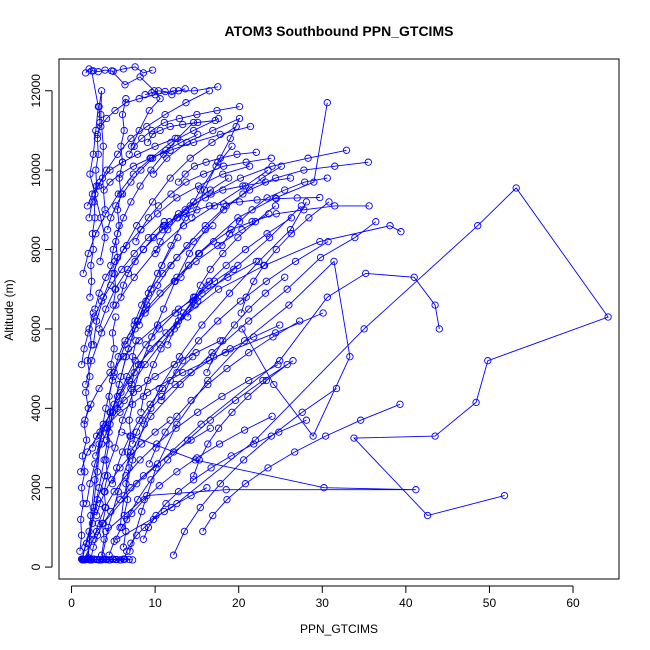 Image resolution: width=650 pixels, height=650 pixels. What do you see at coordinates (36, 566) in the screenshot?
I see `y-tick-label: 0` at bounding box center [36, 566].